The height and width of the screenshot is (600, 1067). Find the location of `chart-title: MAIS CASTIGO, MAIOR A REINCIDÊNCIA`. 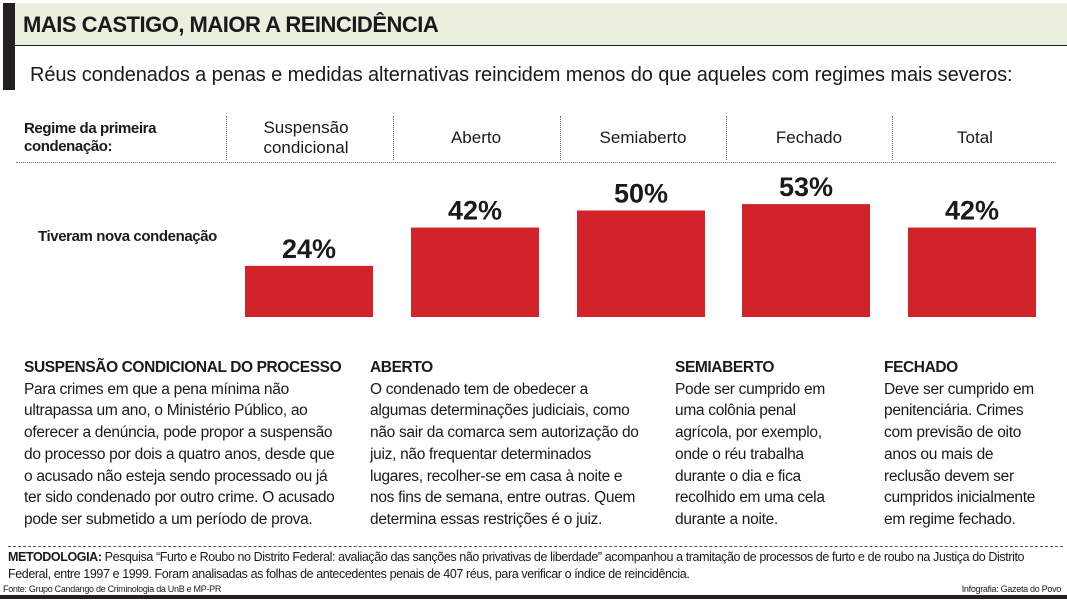

chart-title: MAIS CASTIGO, MAIOR A REINCIDÊNCIA is located at coordinates (231, 24).